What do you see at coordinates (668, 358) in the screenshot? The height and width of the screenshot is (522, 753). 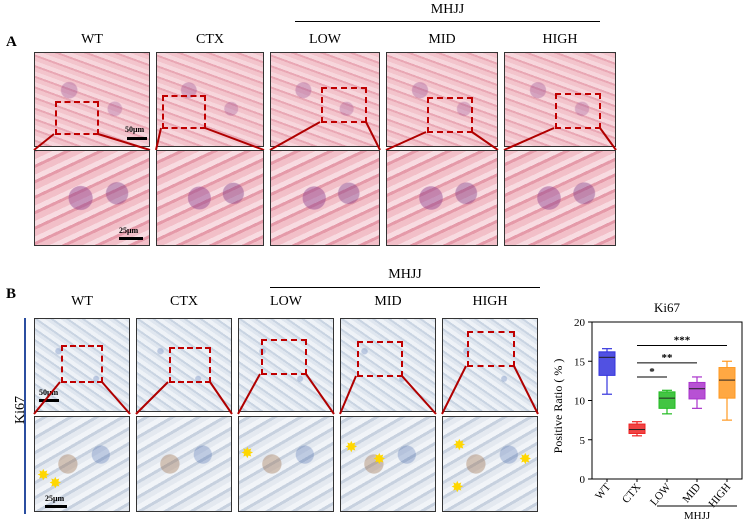 I see `significance-label: **` at bounding box center [668, 358].